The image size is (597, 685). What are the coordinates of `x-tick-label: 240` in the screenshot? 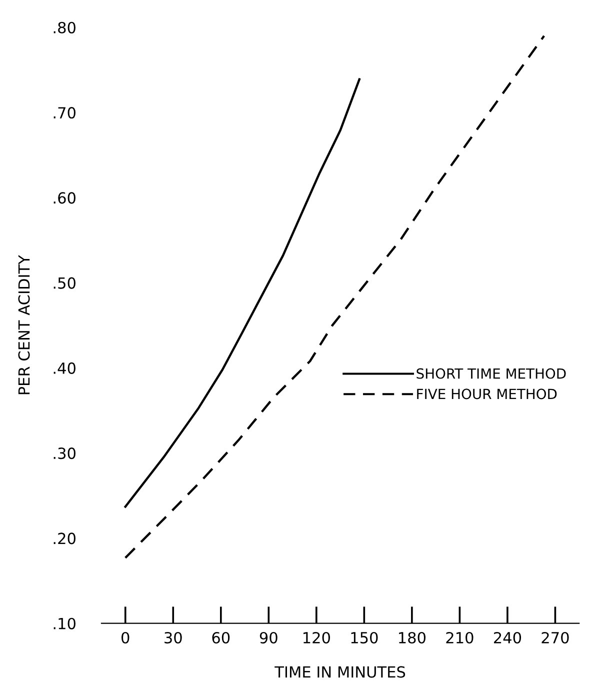 It's located at (508, 638).